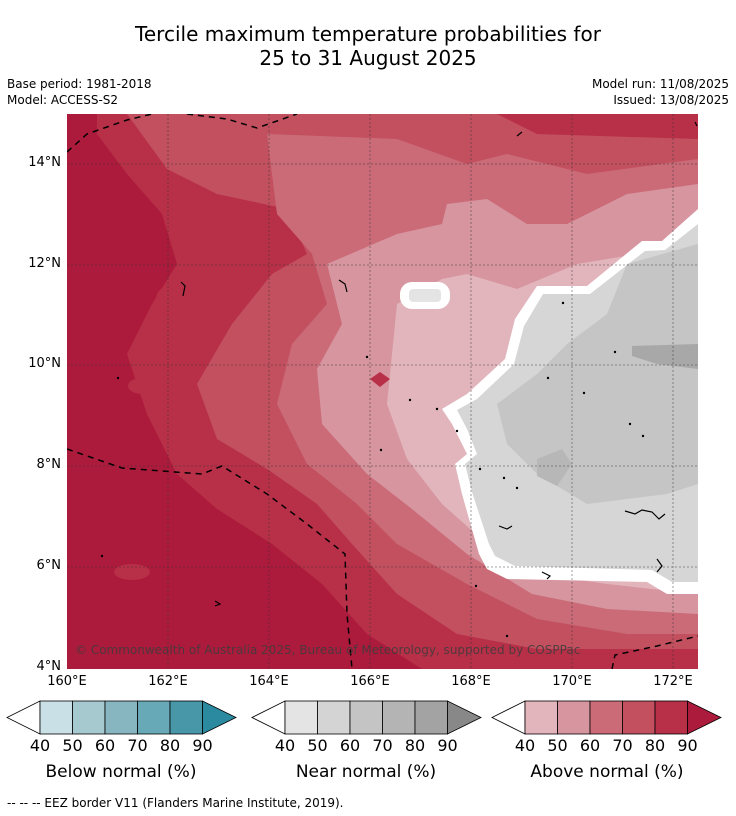 This screenshot has width=736, height=816. What do you see at coordinates (202, 745) in the screenshot?
I see `legend-below-tick-90: 90` at bounding box center [202, 745].